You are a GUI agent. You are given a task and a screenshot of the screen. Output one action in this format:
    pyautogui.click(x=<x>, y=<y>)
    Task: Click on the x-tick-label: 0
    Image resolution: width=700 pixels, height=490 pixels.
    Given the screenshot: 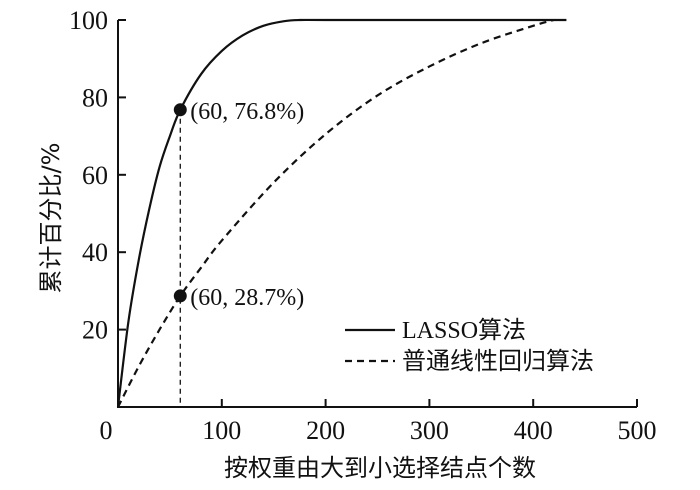 What is the action you would take?
    pyautogui.click(x=106, y=430)
    